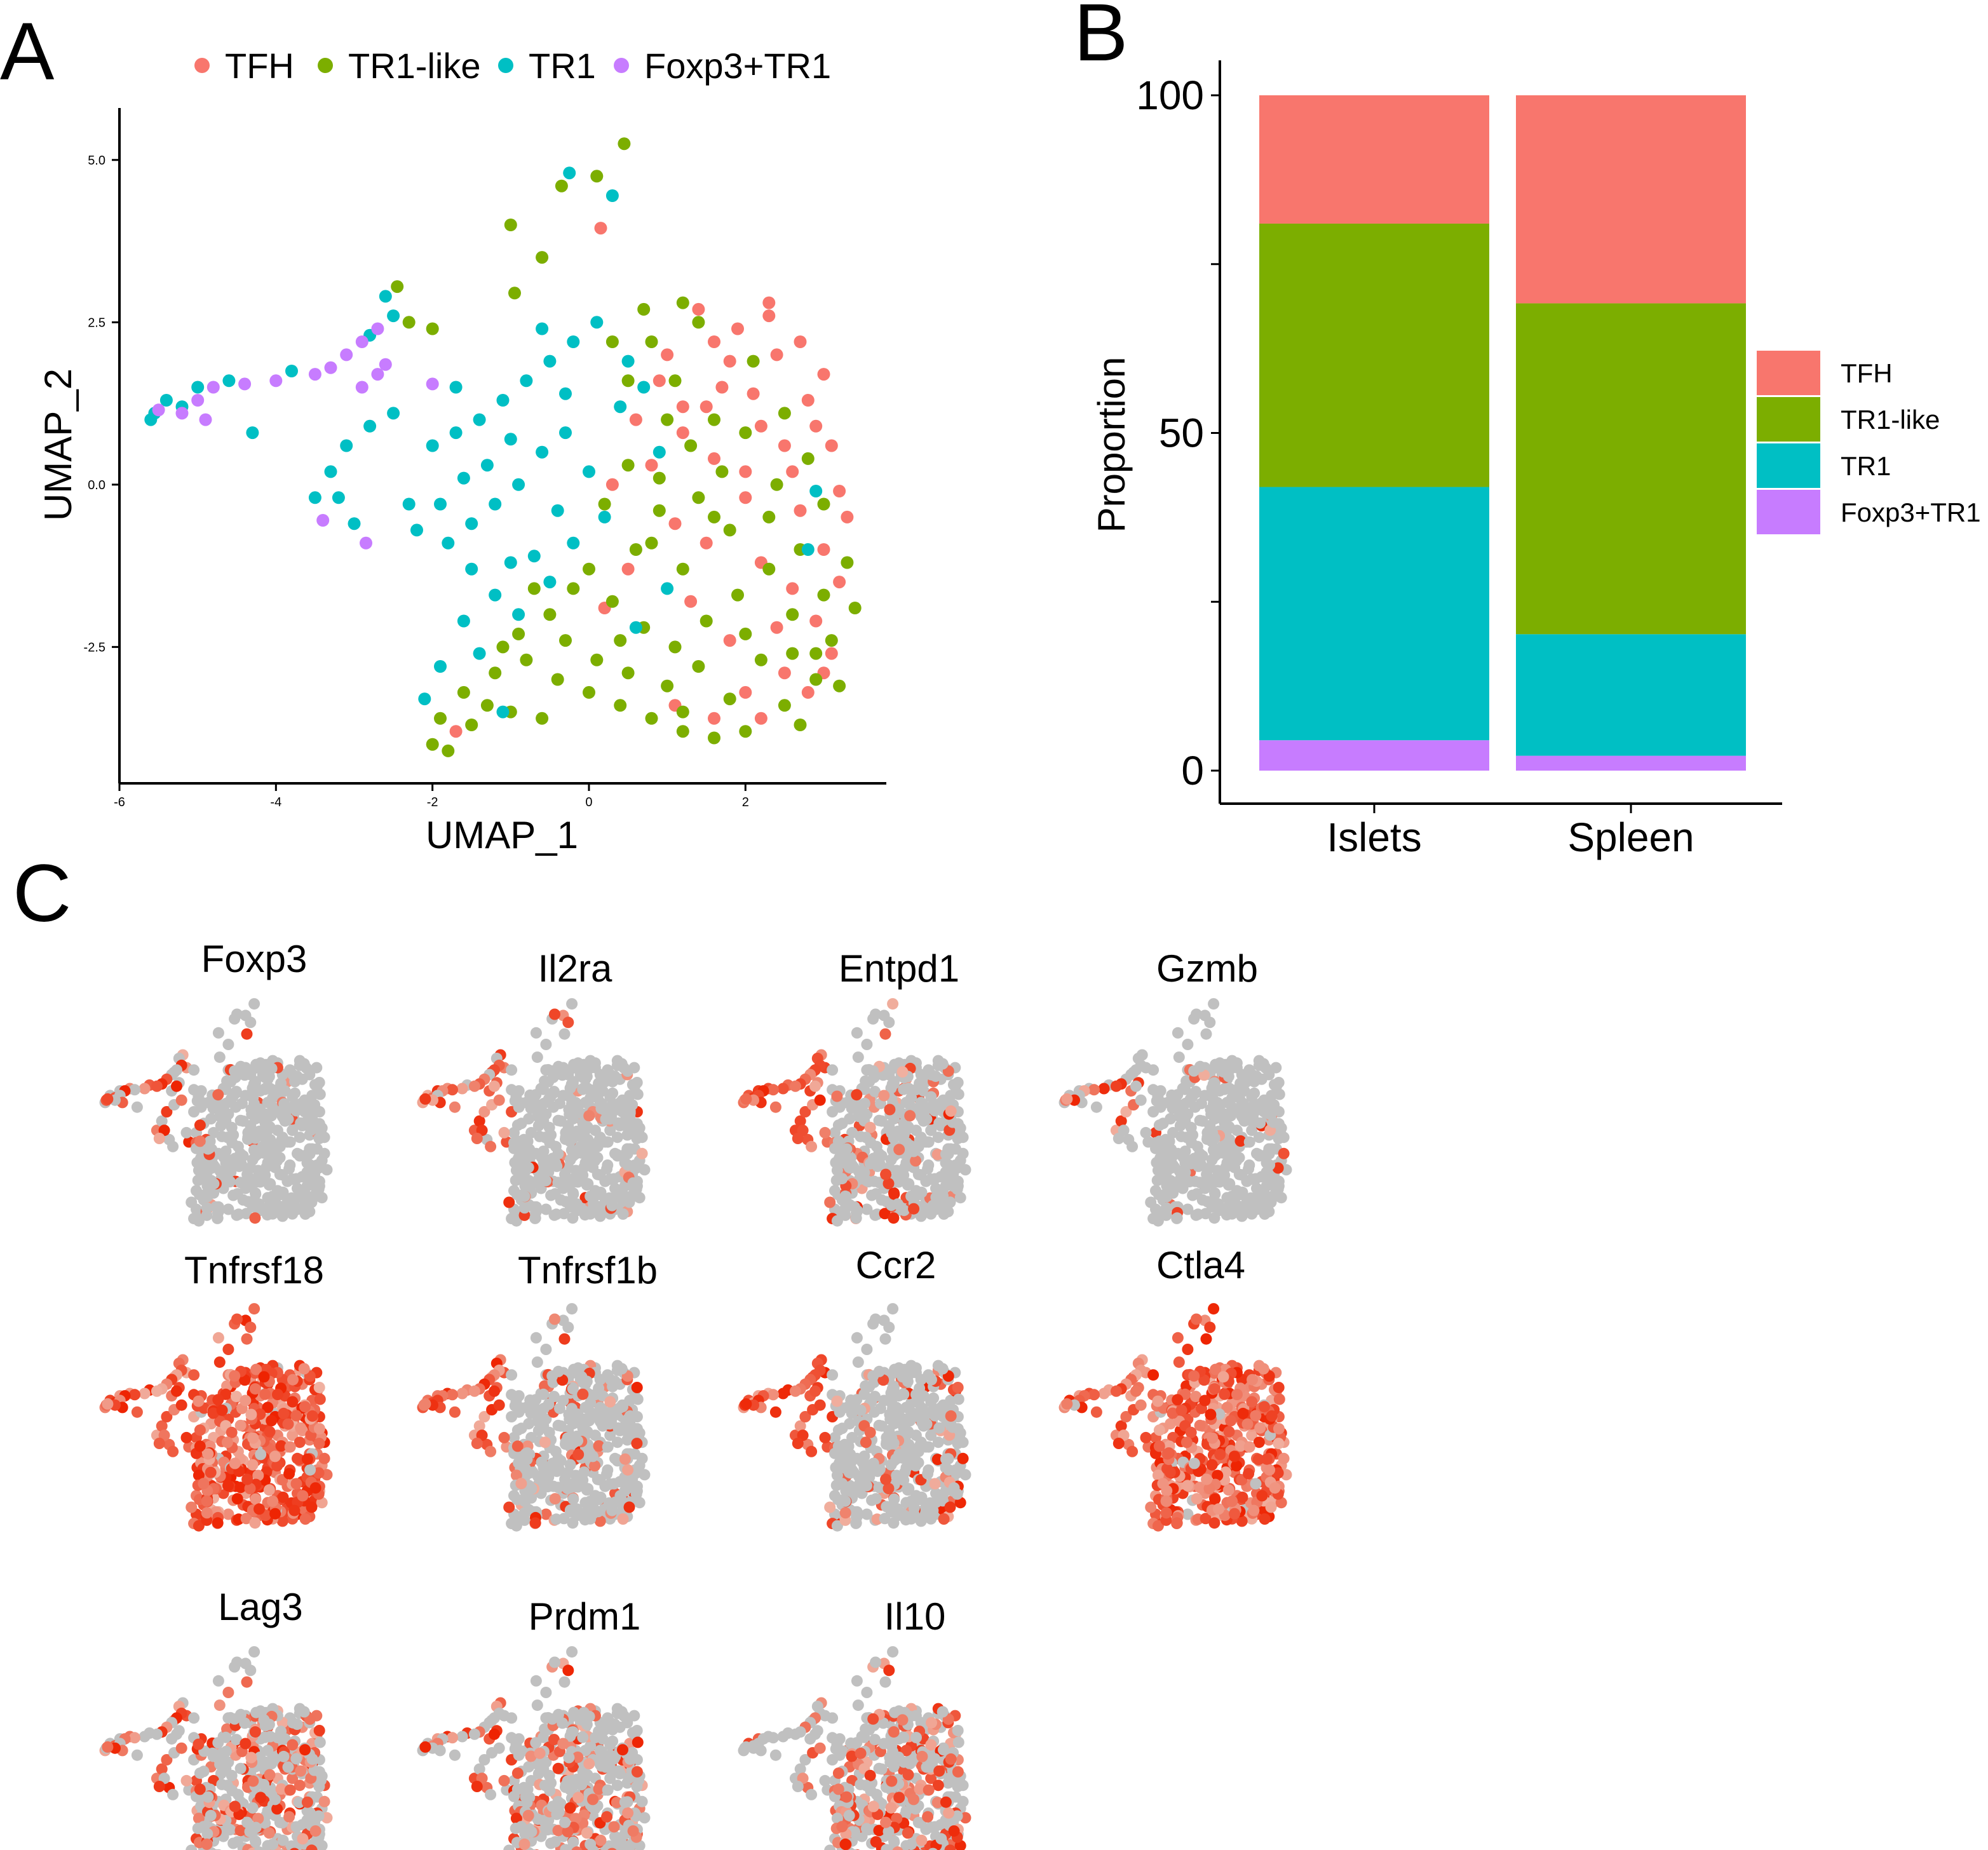  What do you see at coordinates (784, 445) in the screenshot?
I see `umap-point-tfh` at bounding box center [784, 445].